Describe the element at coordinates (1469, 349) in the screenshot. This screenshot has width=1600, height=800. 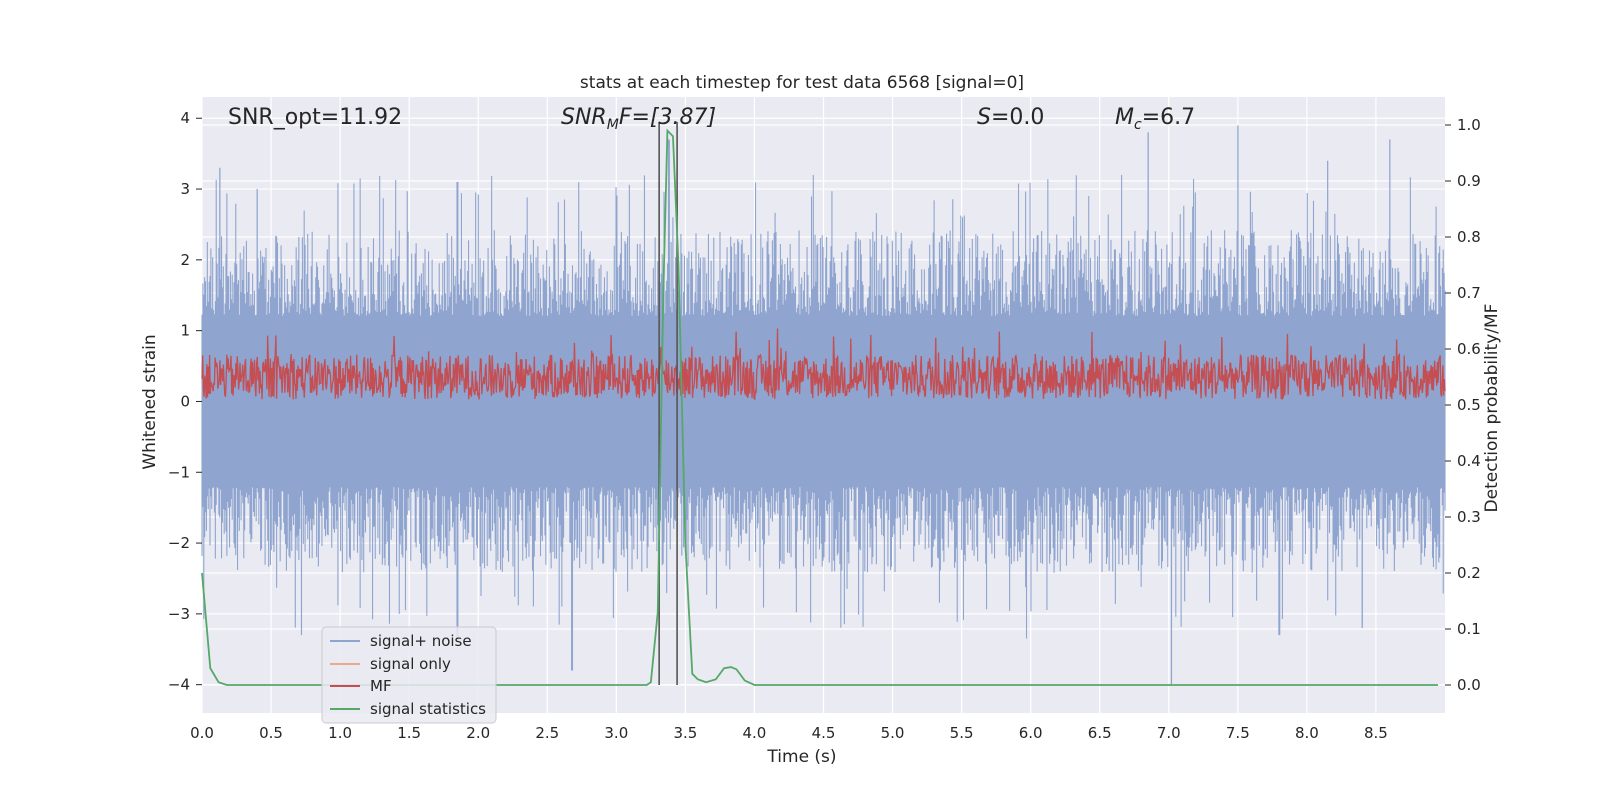
I see `y-right-tick-label: 0.6` at that location.